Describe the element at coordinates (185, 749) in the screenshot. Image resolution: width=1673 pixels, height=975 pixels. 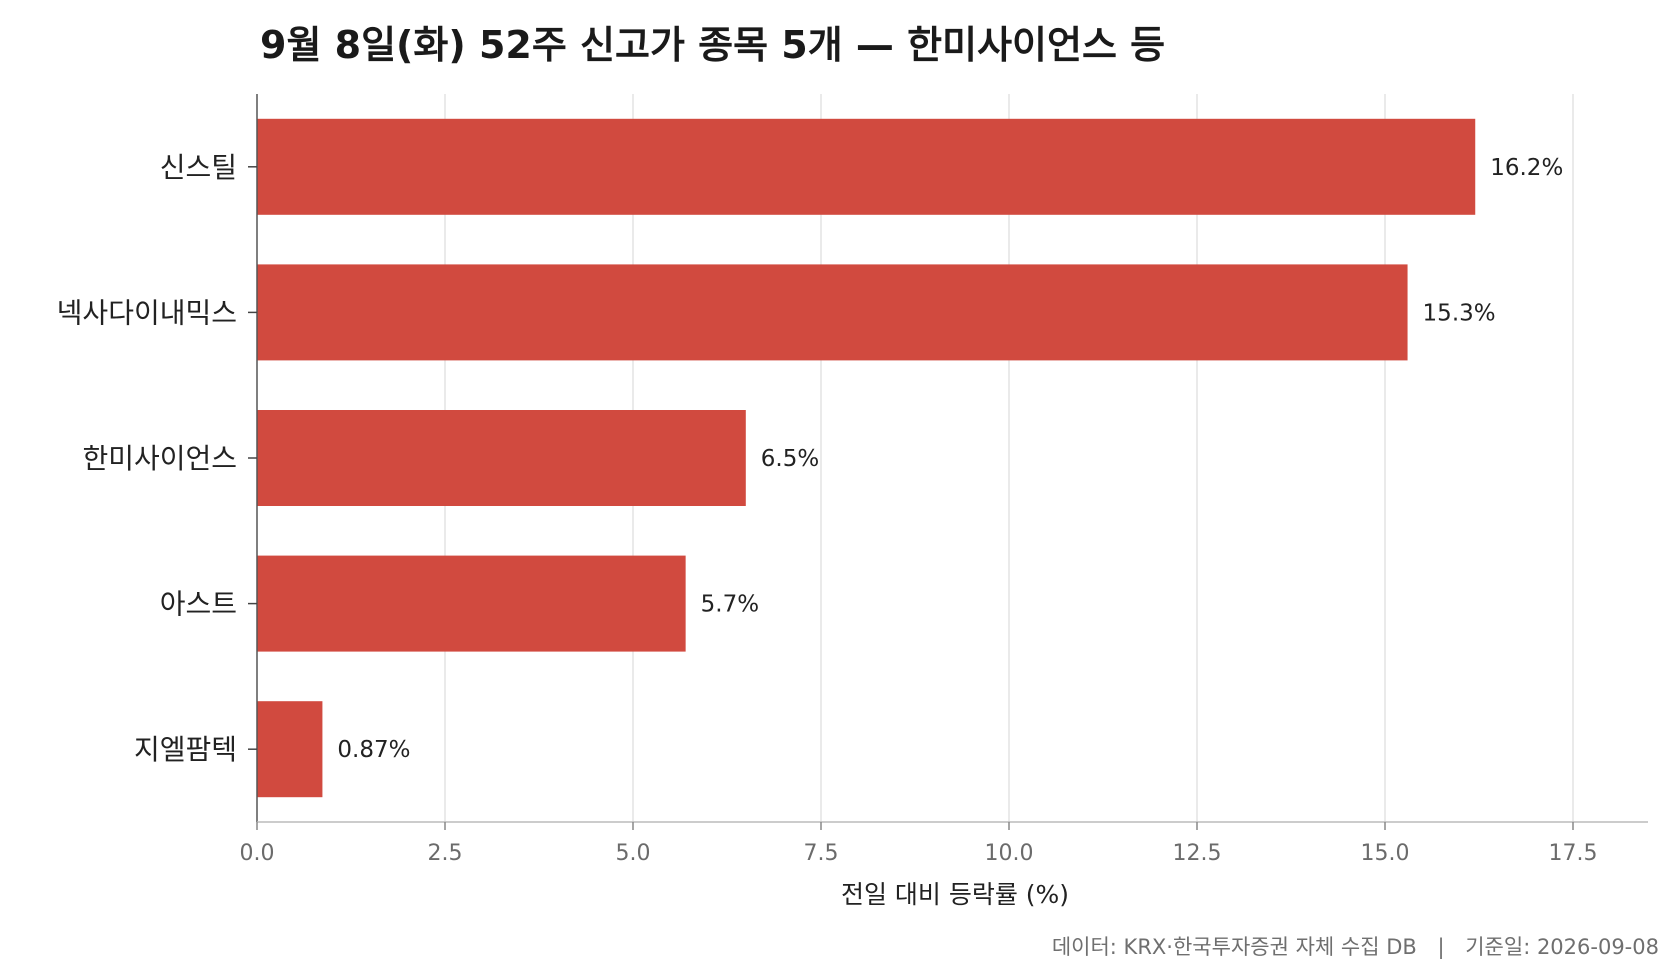
I see `y-tick-label: 지엘팜텍` at that location.